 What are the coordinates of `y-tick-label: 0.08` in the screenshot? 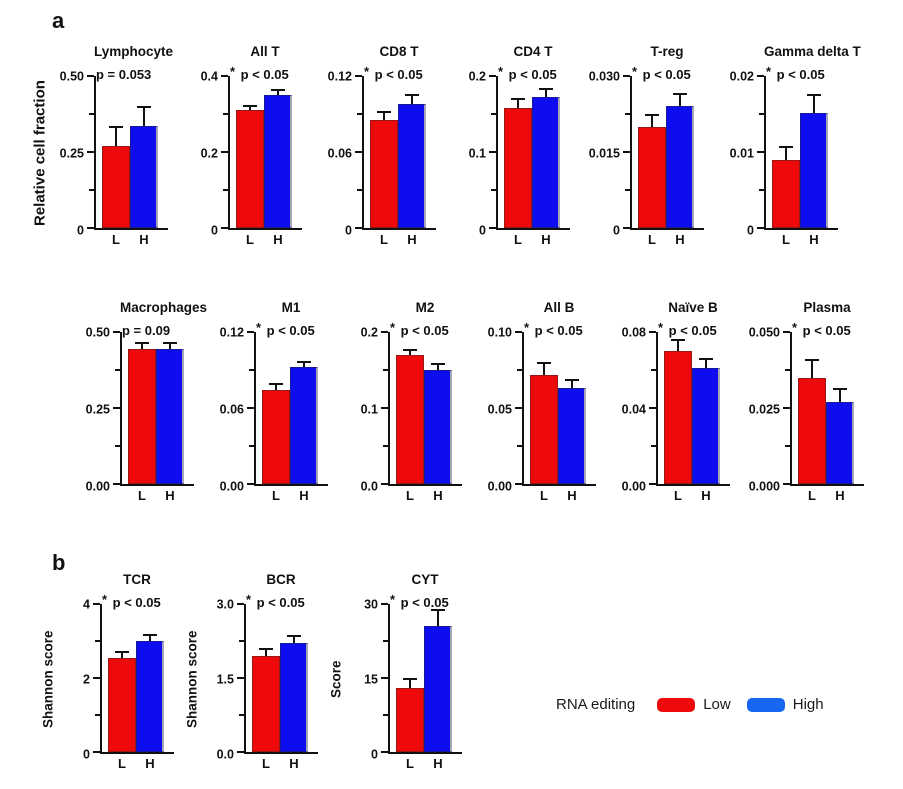 It's located at (633, 331).